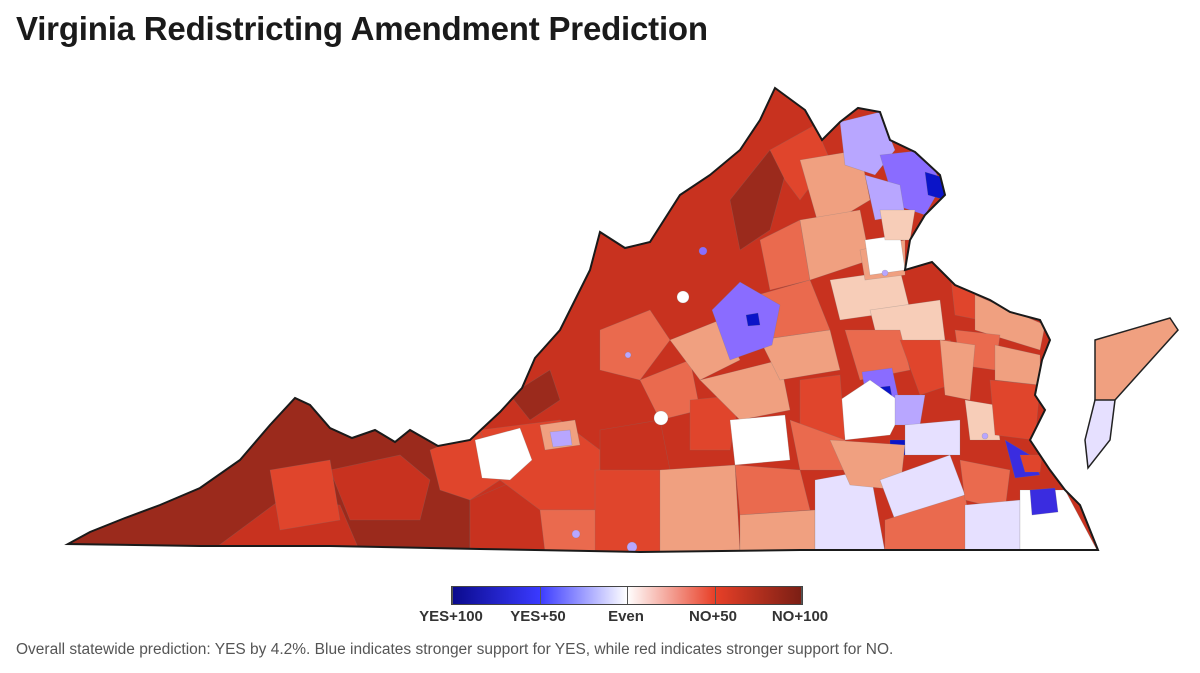 This screenshot has height=673, width=1200. Describe the element at coordinates (713, 616) in the screenshot. I see `legend-label-no-50: NO+50` at that location.